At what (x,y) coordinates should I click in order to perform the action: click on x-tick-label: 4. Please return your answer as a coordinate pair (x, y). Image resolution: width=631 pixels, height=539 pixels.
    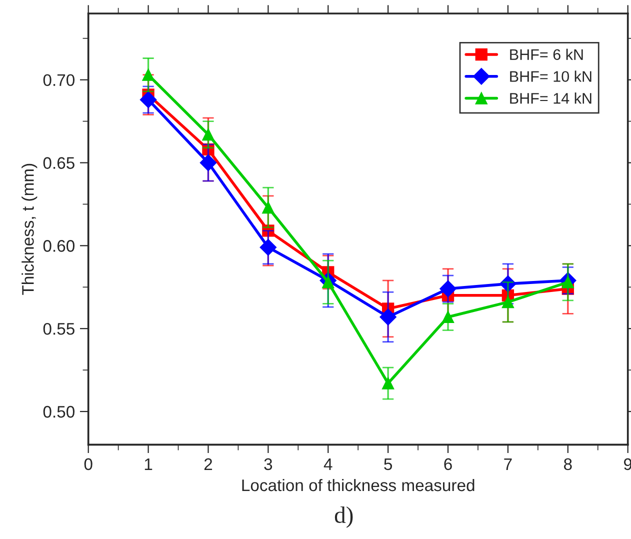
    Looking at the image, I should click on (328, 464).